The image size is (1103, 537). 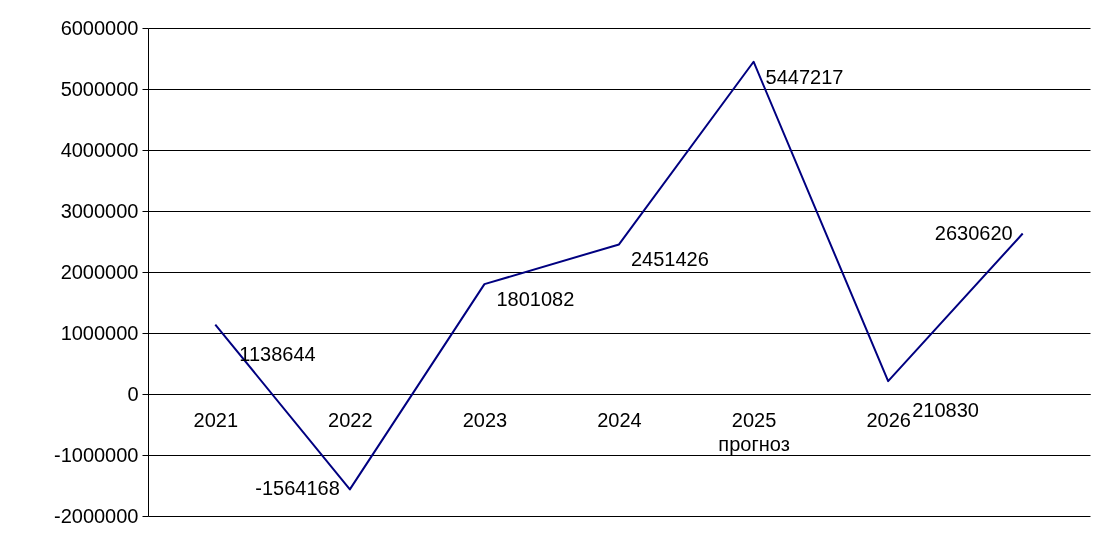 I want to click on x-tick-label: 2026, so click(x=888, y=419).